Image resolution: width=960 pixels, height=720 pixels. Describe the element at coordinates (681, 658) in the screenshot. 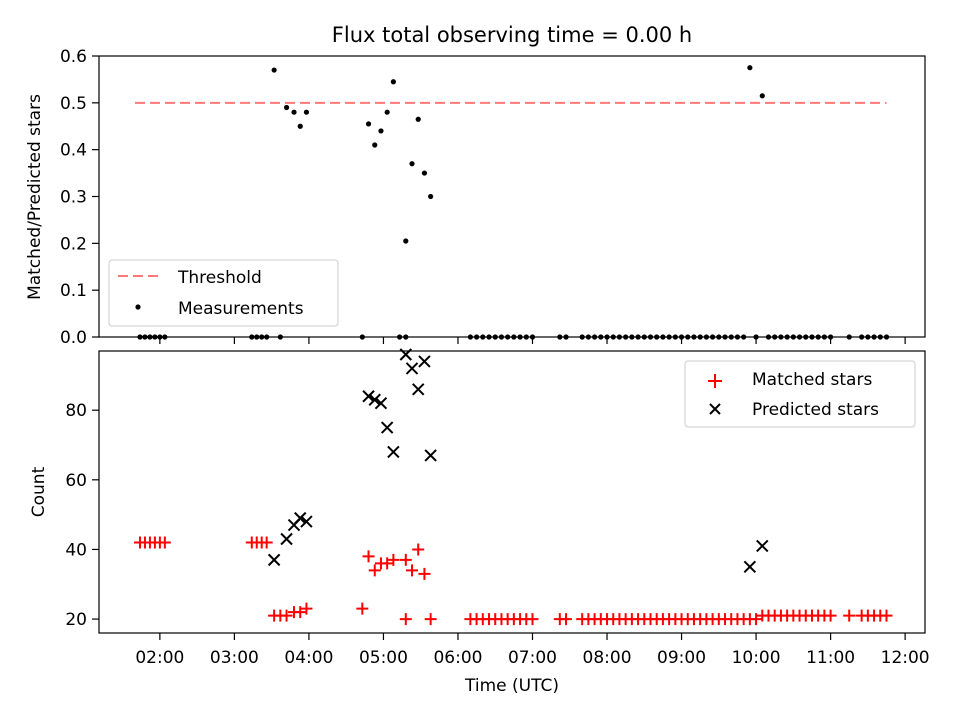

I see `x-tick-label: 09:00` at that location.